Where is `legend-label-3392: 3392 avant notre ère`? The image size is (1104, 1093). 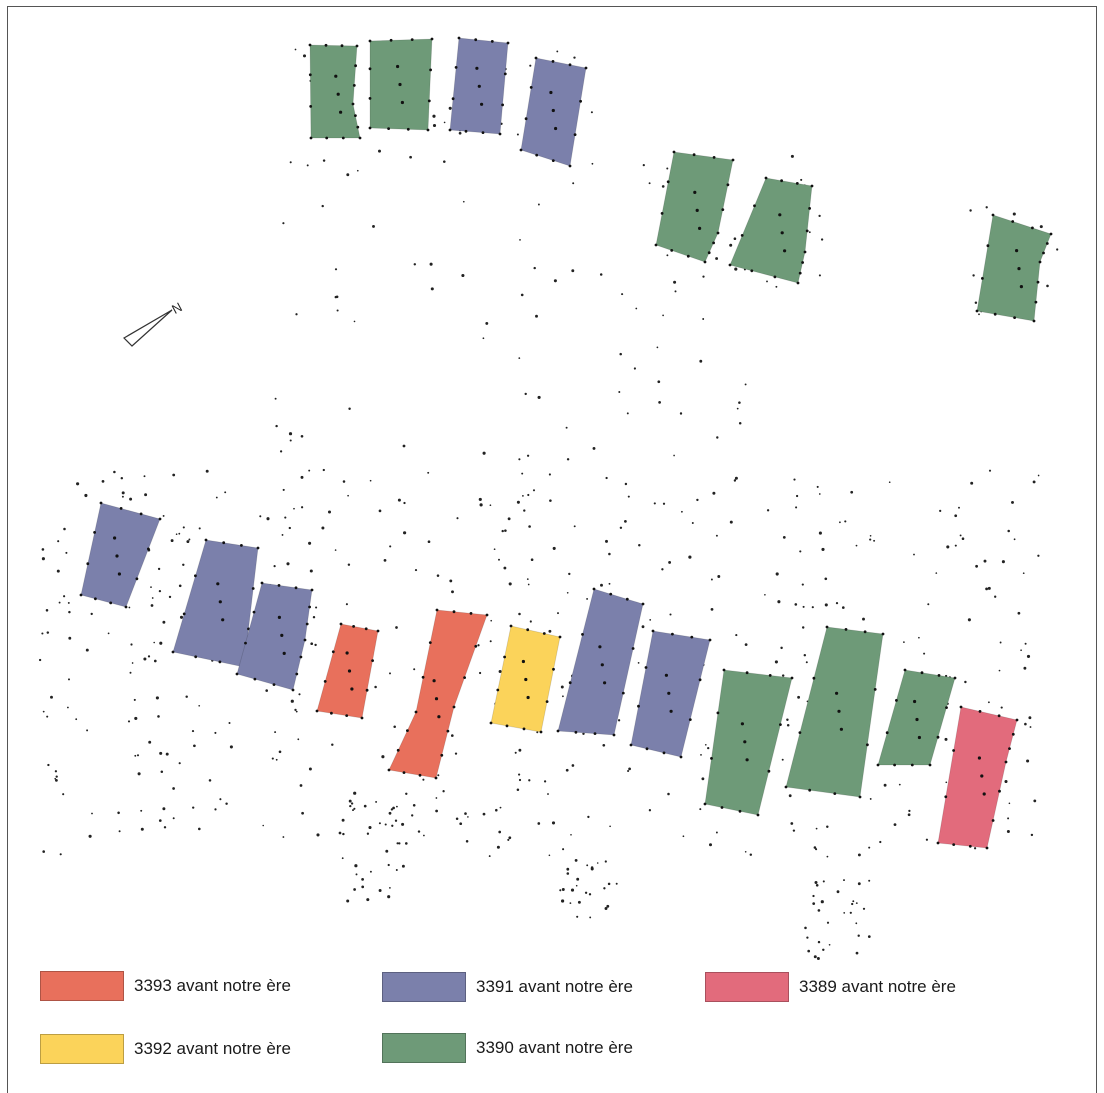 legend-label-3392: 3392 avant notre ère is located at coordinates (212, 1048).